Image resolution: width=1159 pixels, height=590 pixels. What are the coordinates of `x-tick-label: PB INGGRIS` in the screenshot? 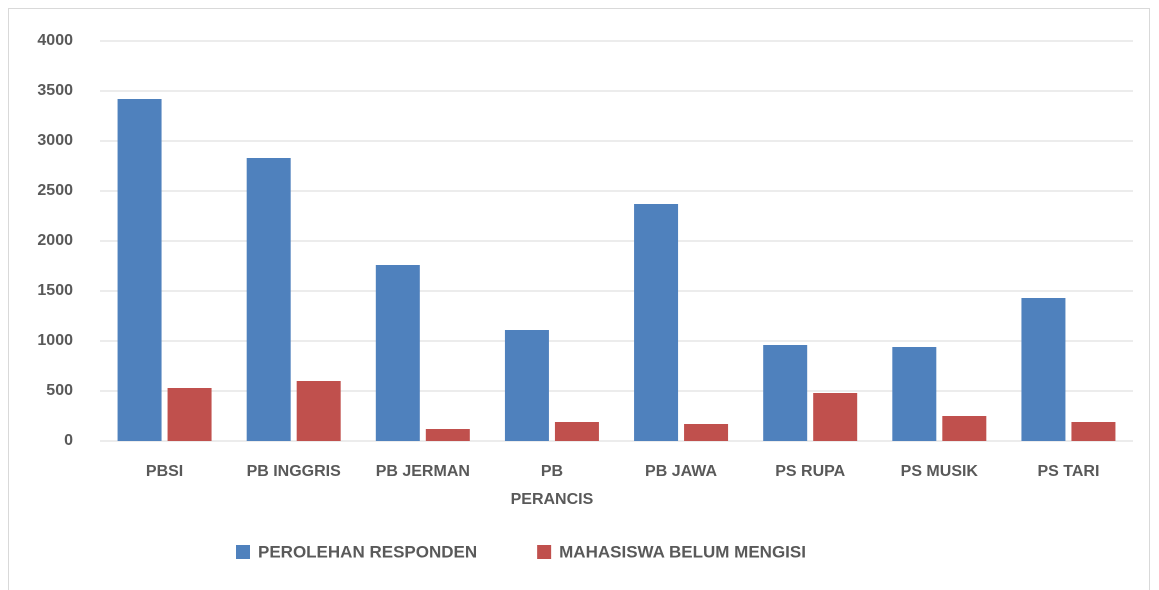 It's located at (294, 471).